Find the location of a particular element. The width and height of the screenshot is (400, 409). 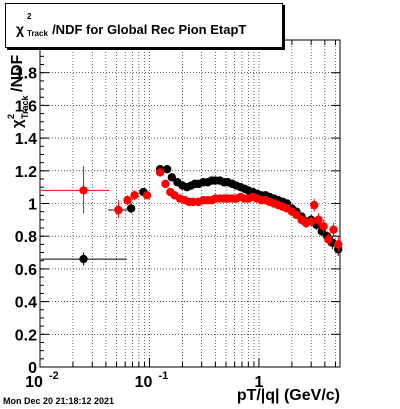

y-axis-title-sub: Track is located at coordinates (25, 106).